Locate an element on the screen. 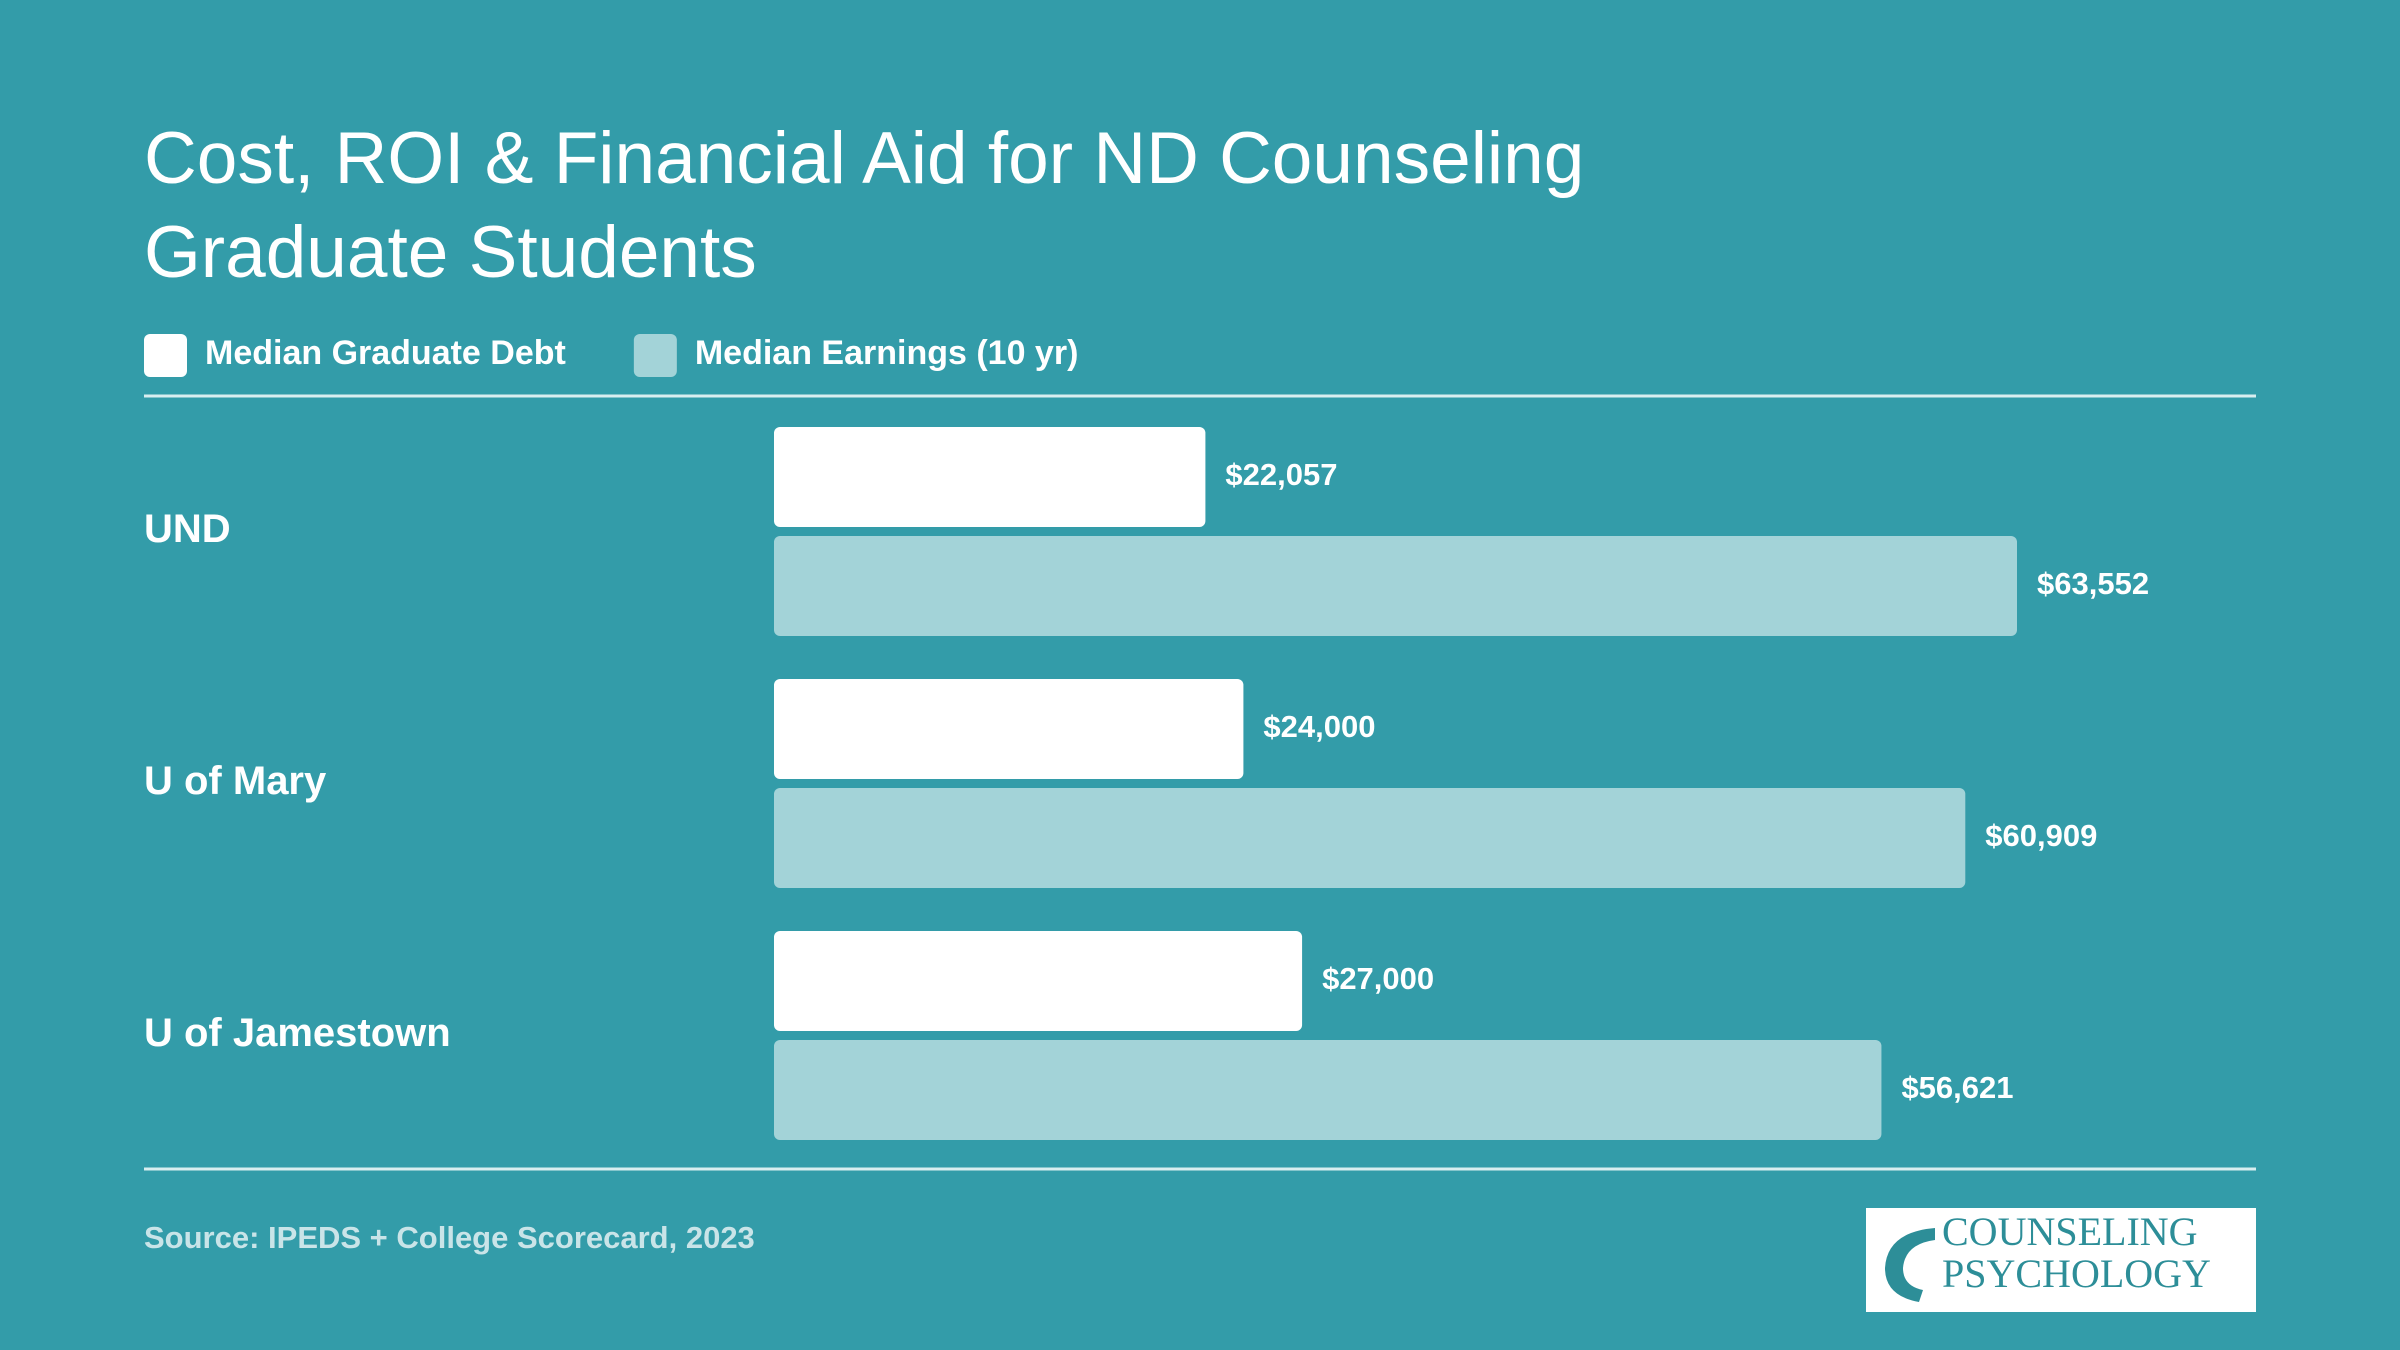  legend-label: Median Graduate Debt is located at coordinates (385, 353).